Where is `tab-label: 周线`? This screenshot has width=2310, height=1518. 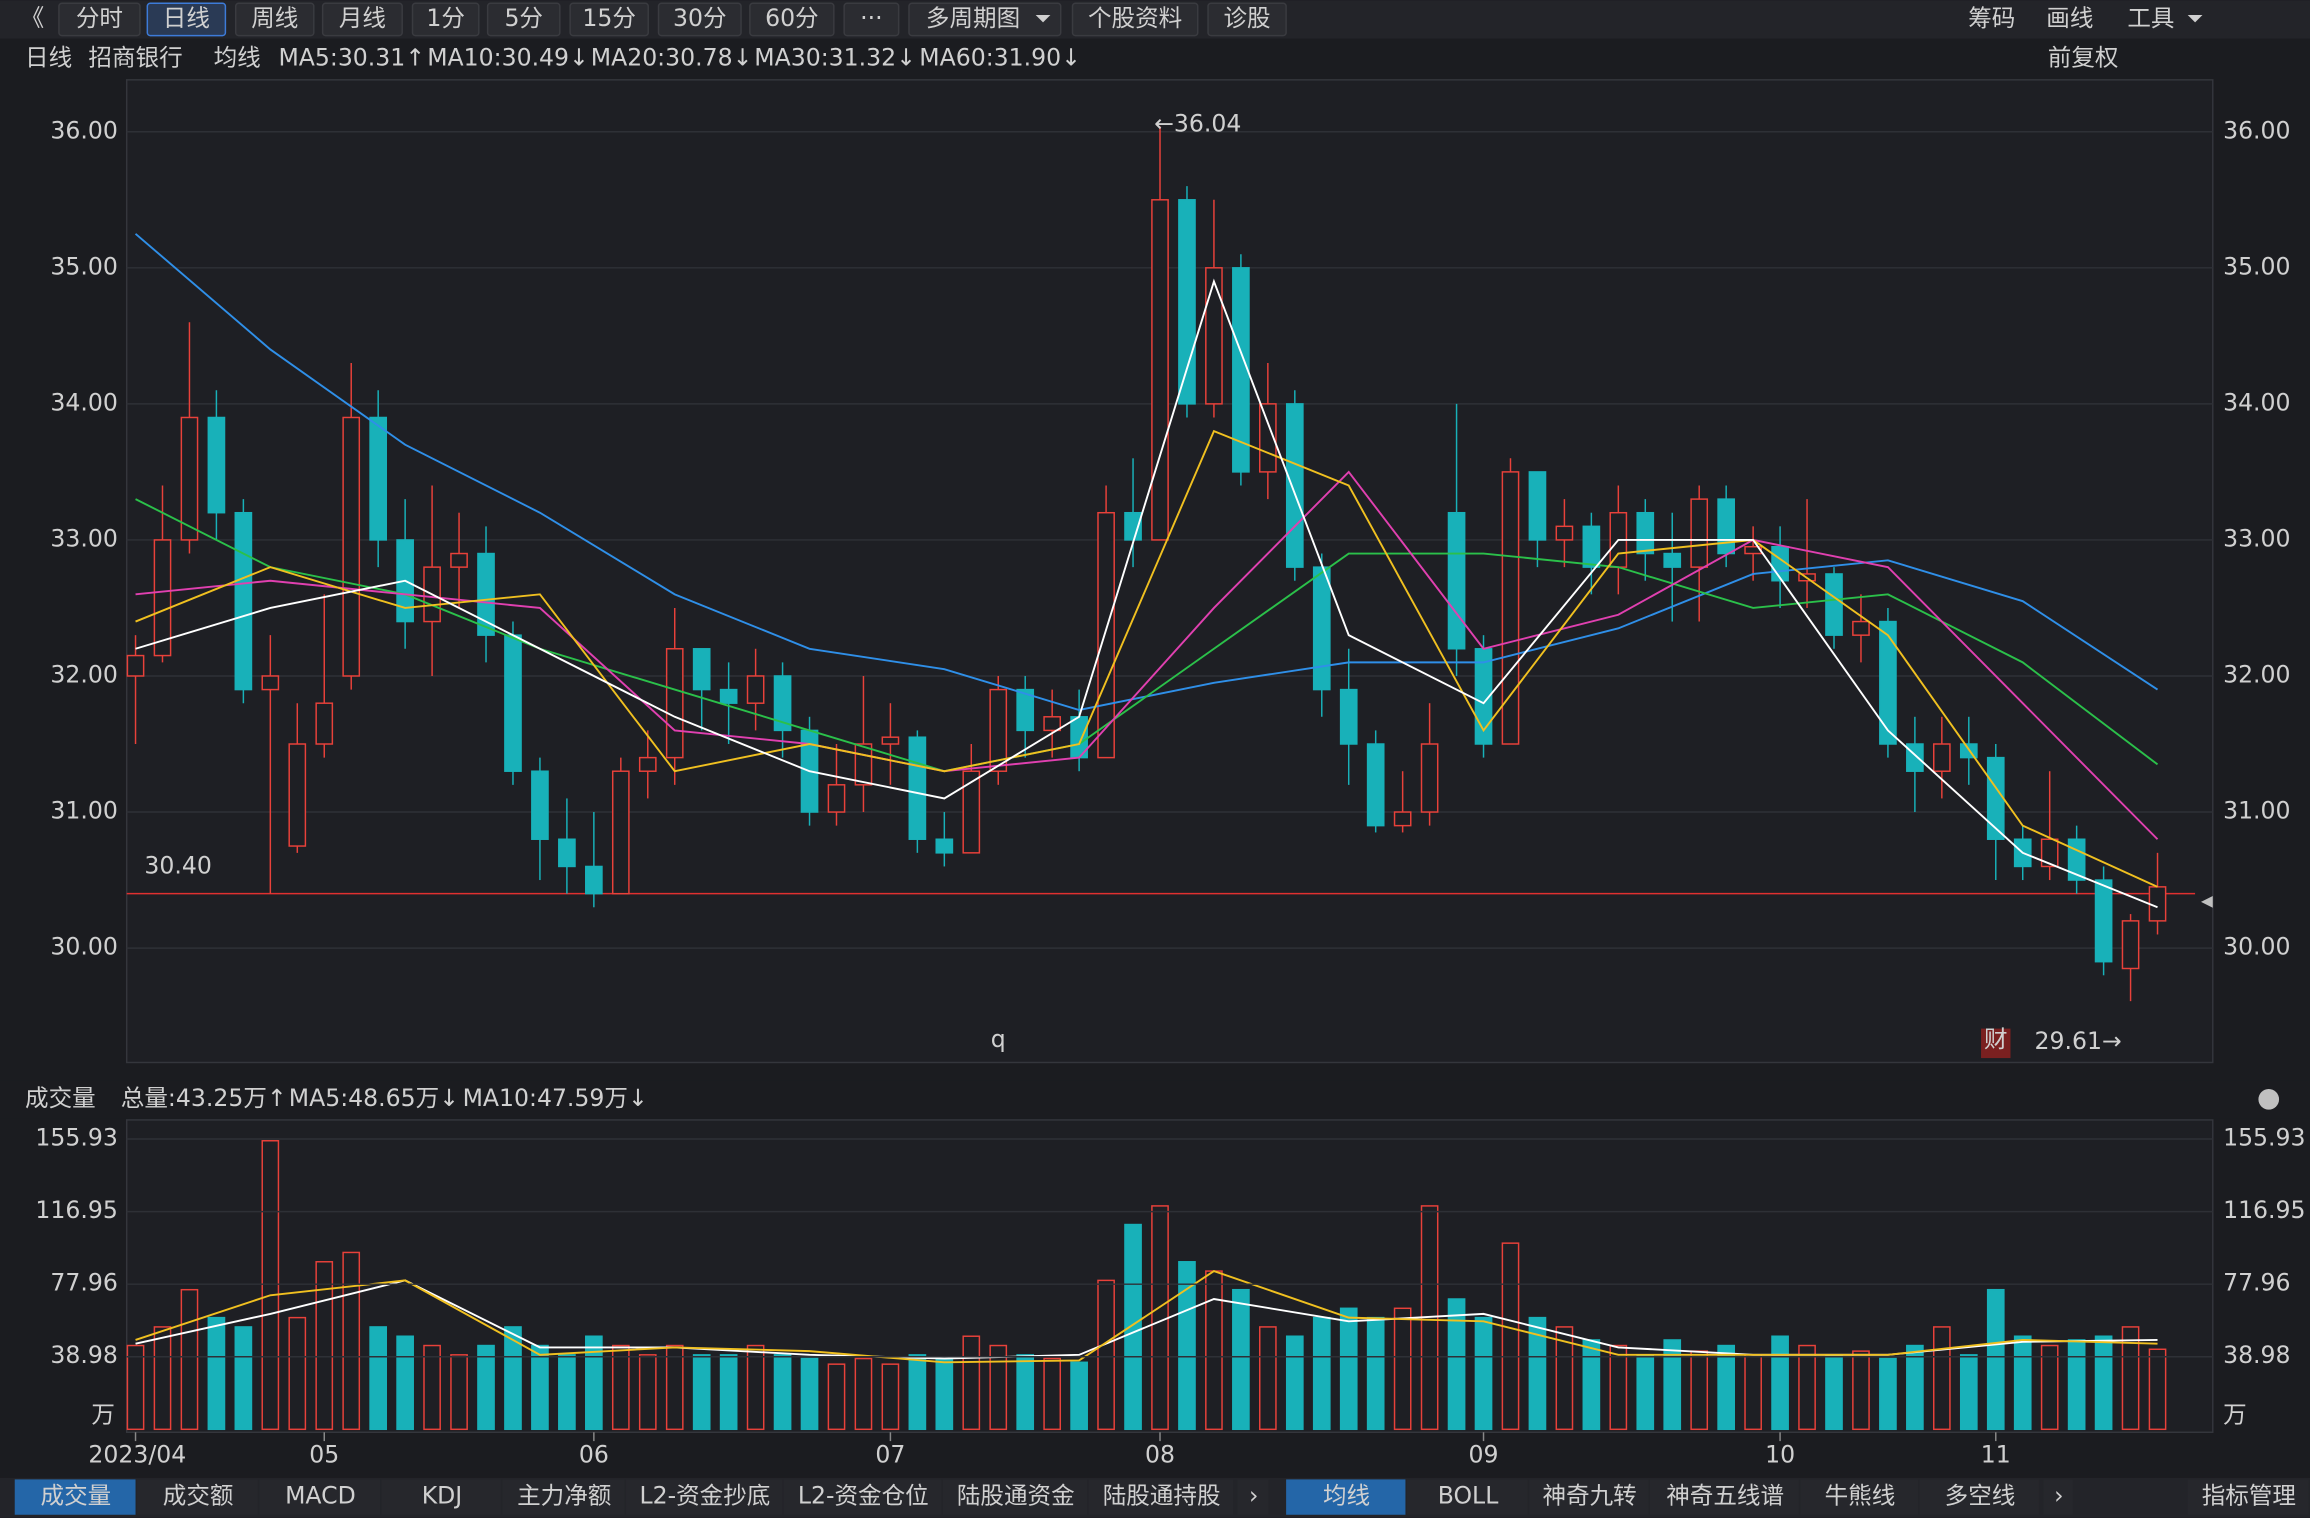 tab-label: 周线 is located at coordinates (274, 18).